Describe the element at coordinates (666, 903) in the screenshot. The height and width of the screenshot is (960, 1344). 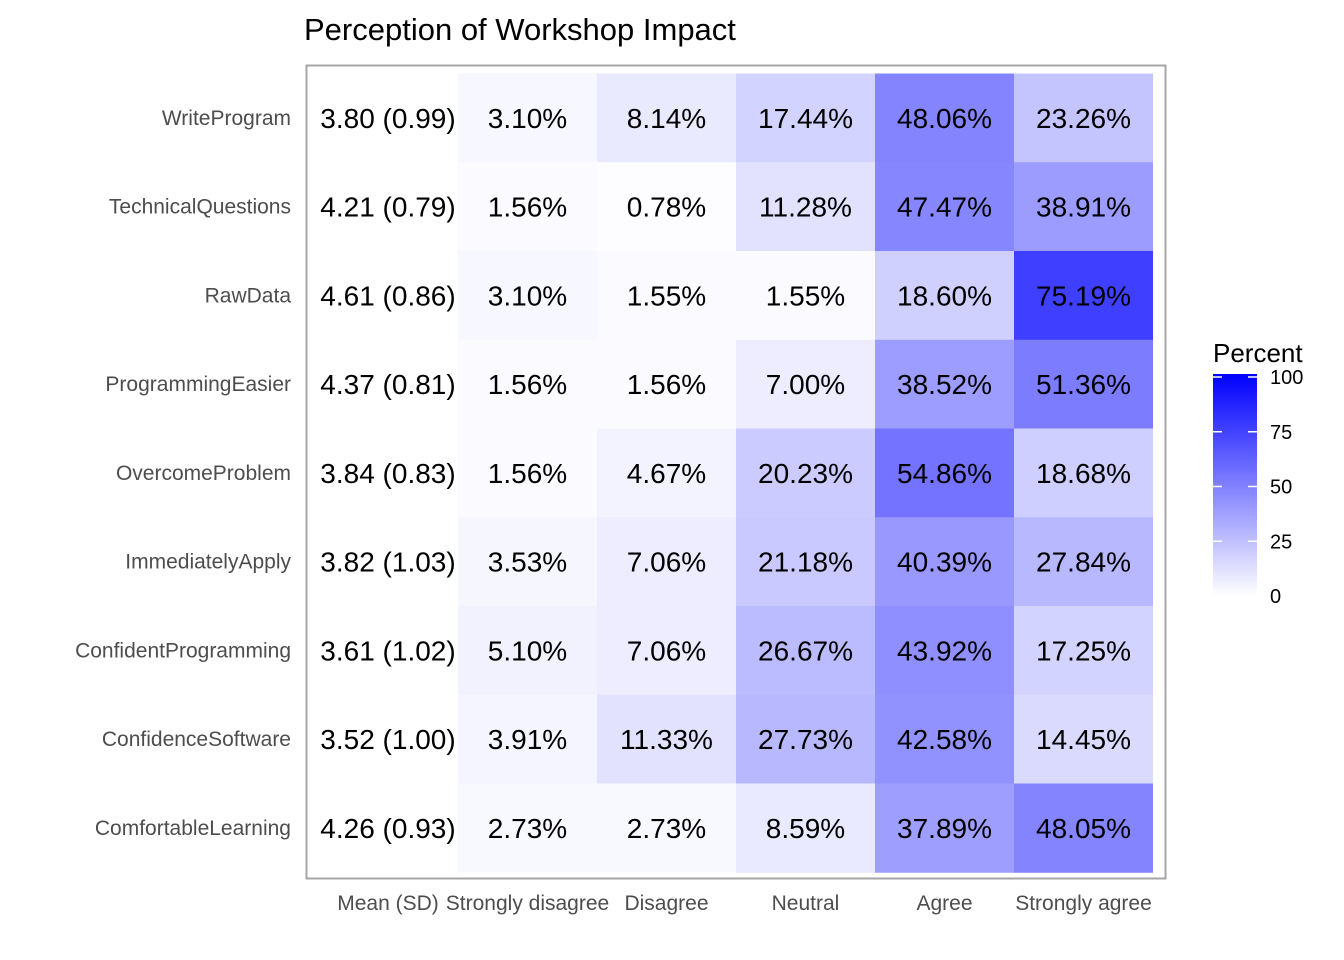
I see `column-label-disagree: Disagree` at that location.